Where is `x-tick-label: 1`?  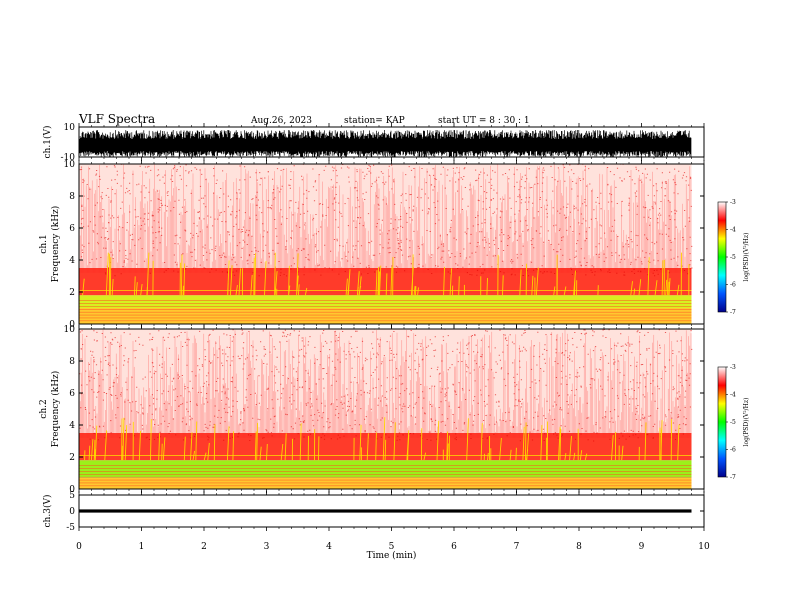
x-tick-label: 1 is located at coordinates (142, 547).